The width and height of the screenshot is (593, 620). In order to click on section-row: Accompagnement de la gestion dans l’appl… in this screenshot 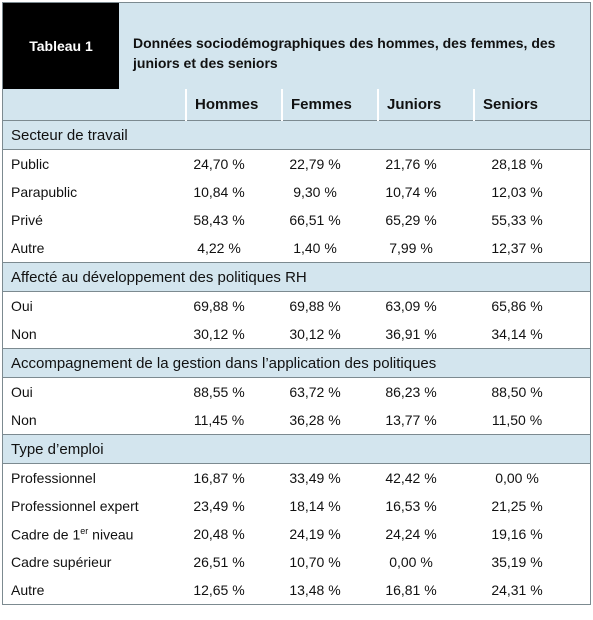, I will do `click(296, 363)`.